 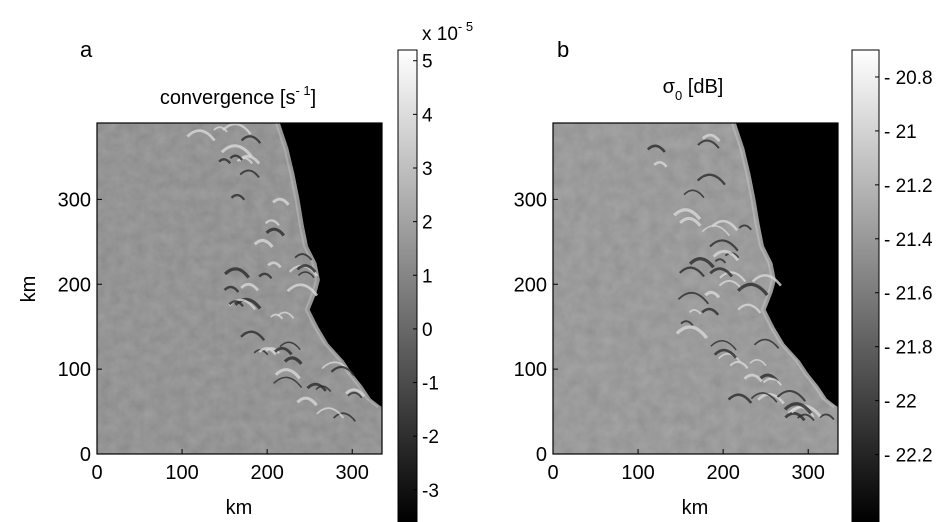 I want to click on panel-b-title: σ0 [dB], so click(x=693, y=89).